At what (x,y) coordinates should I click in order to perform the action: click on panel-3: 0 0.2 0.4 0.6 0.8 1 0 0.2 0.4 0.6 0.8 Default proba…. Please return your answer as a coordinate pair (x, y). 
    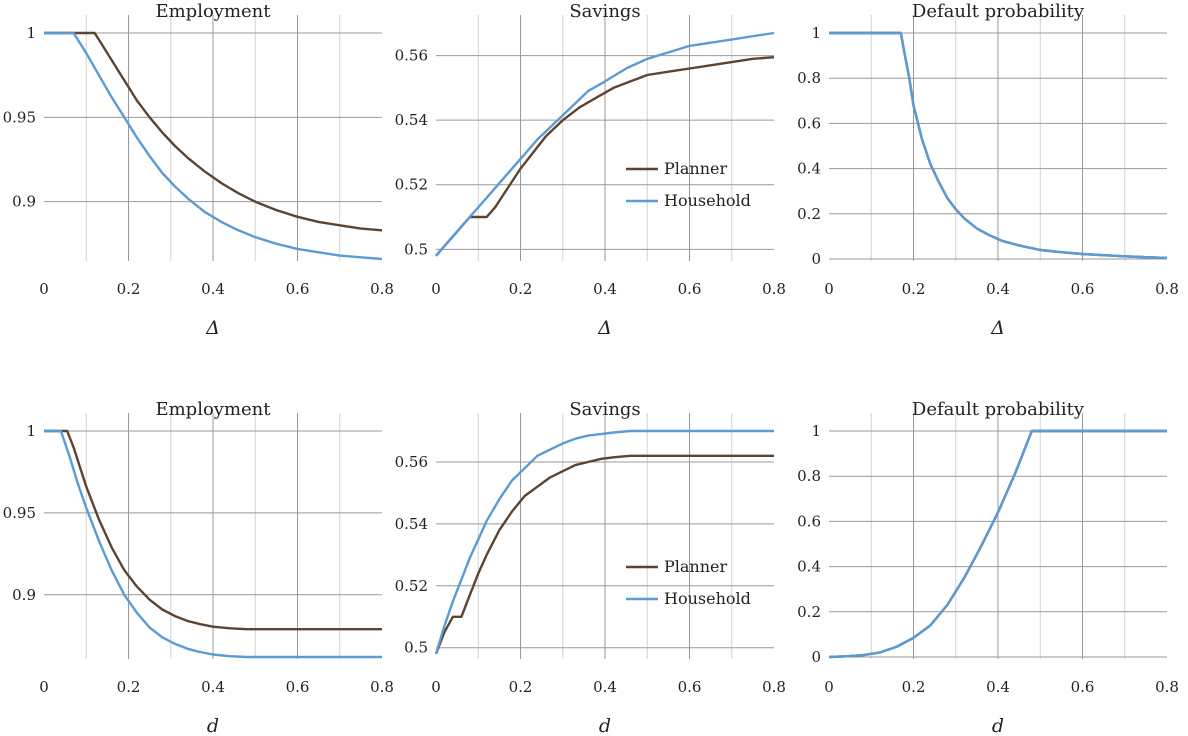
    Looking at the image, I should click on (988, 170).